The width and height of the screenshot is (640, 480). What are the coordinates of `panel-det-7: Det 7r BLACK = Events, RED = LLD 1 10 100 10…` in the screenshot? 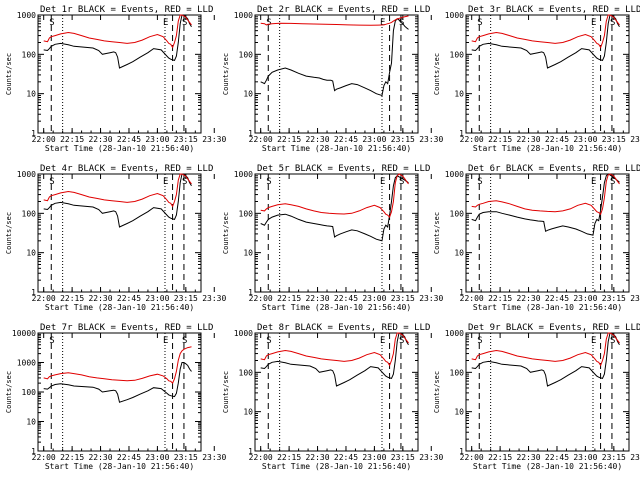 It's located at (115, 397).